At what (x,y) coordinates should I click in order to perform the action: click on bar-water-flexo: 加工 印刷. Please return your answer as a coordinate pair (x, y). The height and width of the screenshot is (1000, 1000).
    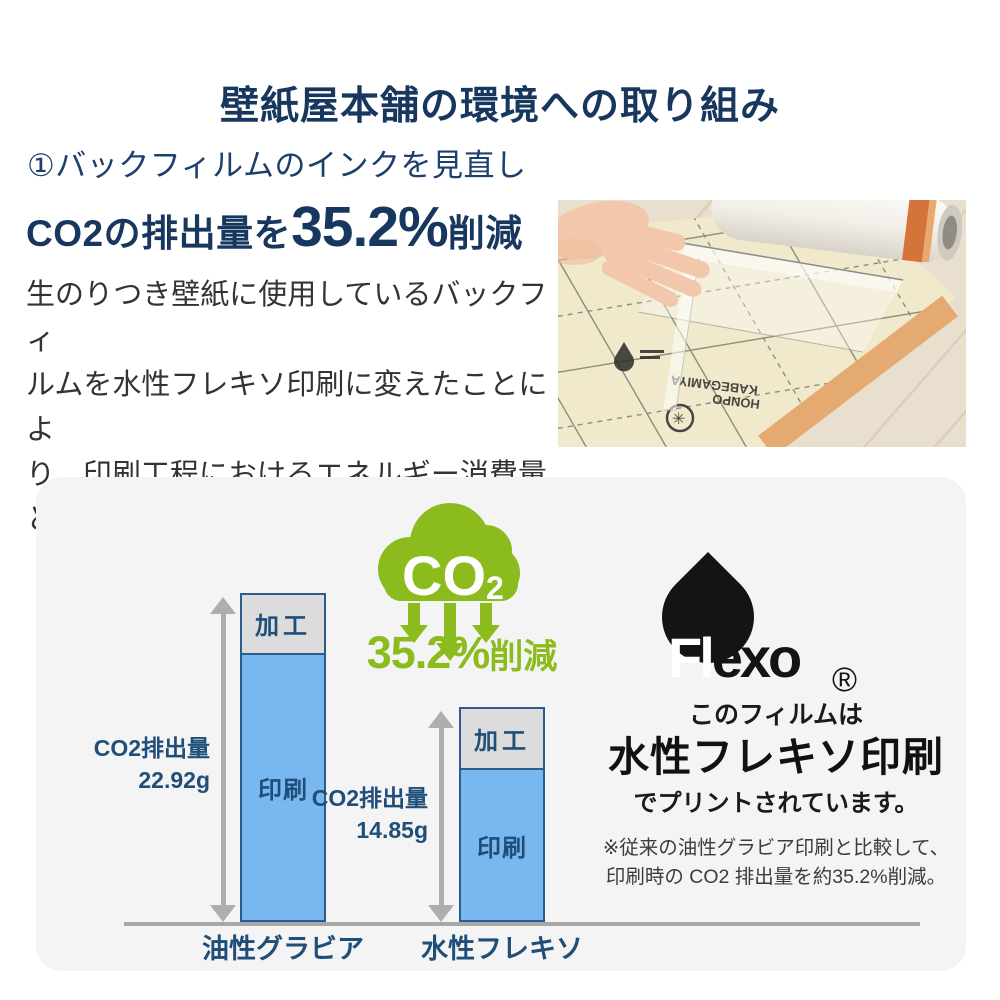
    Looking at the image, I should click on (502, 814).